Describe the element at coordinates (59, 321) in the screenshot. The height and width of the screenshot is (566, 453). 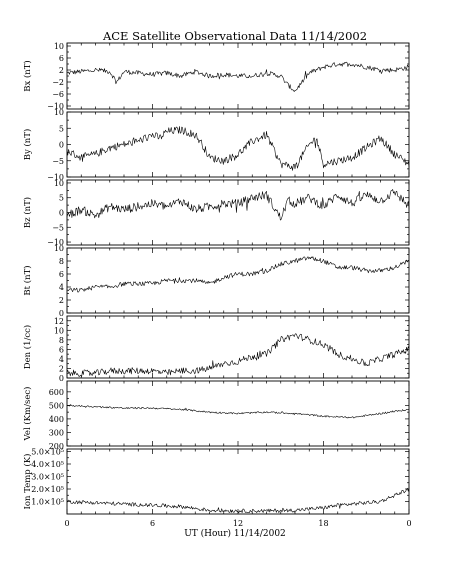
I see `y-tick-label: 12` at that location.